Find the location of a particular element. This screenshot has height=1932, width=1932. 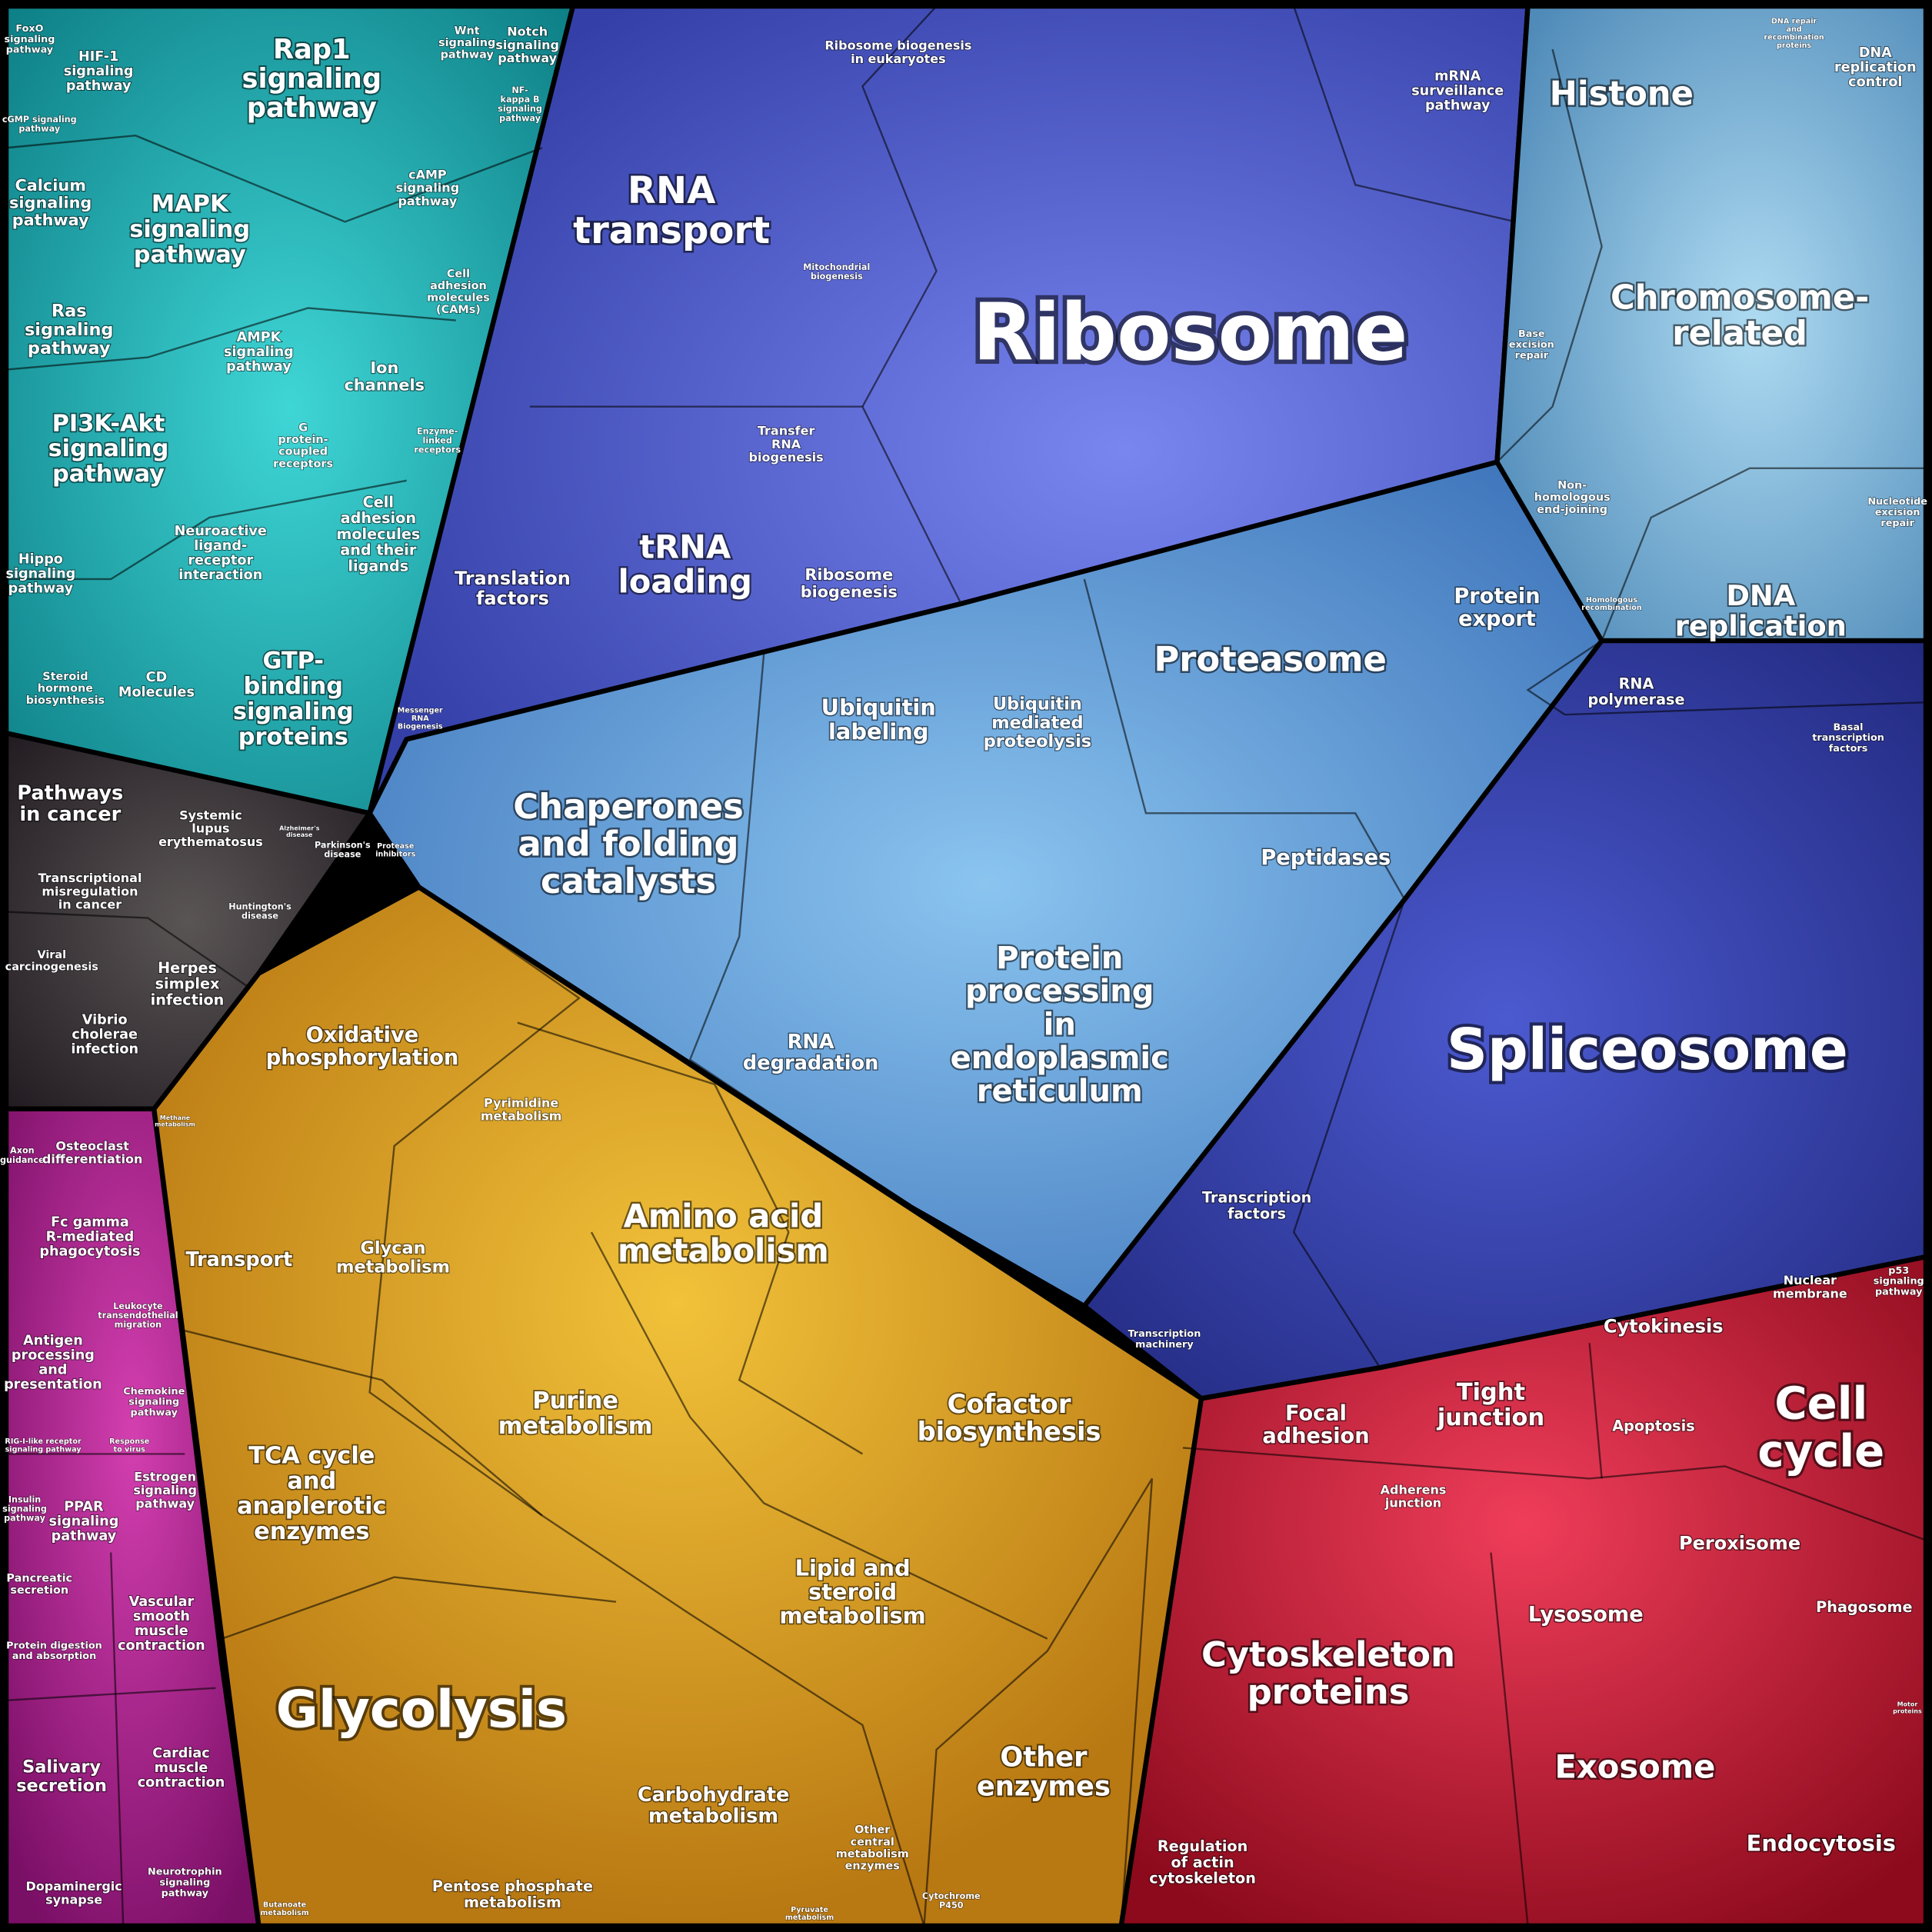

region-label: Response is located at coordinates (129, 1441).